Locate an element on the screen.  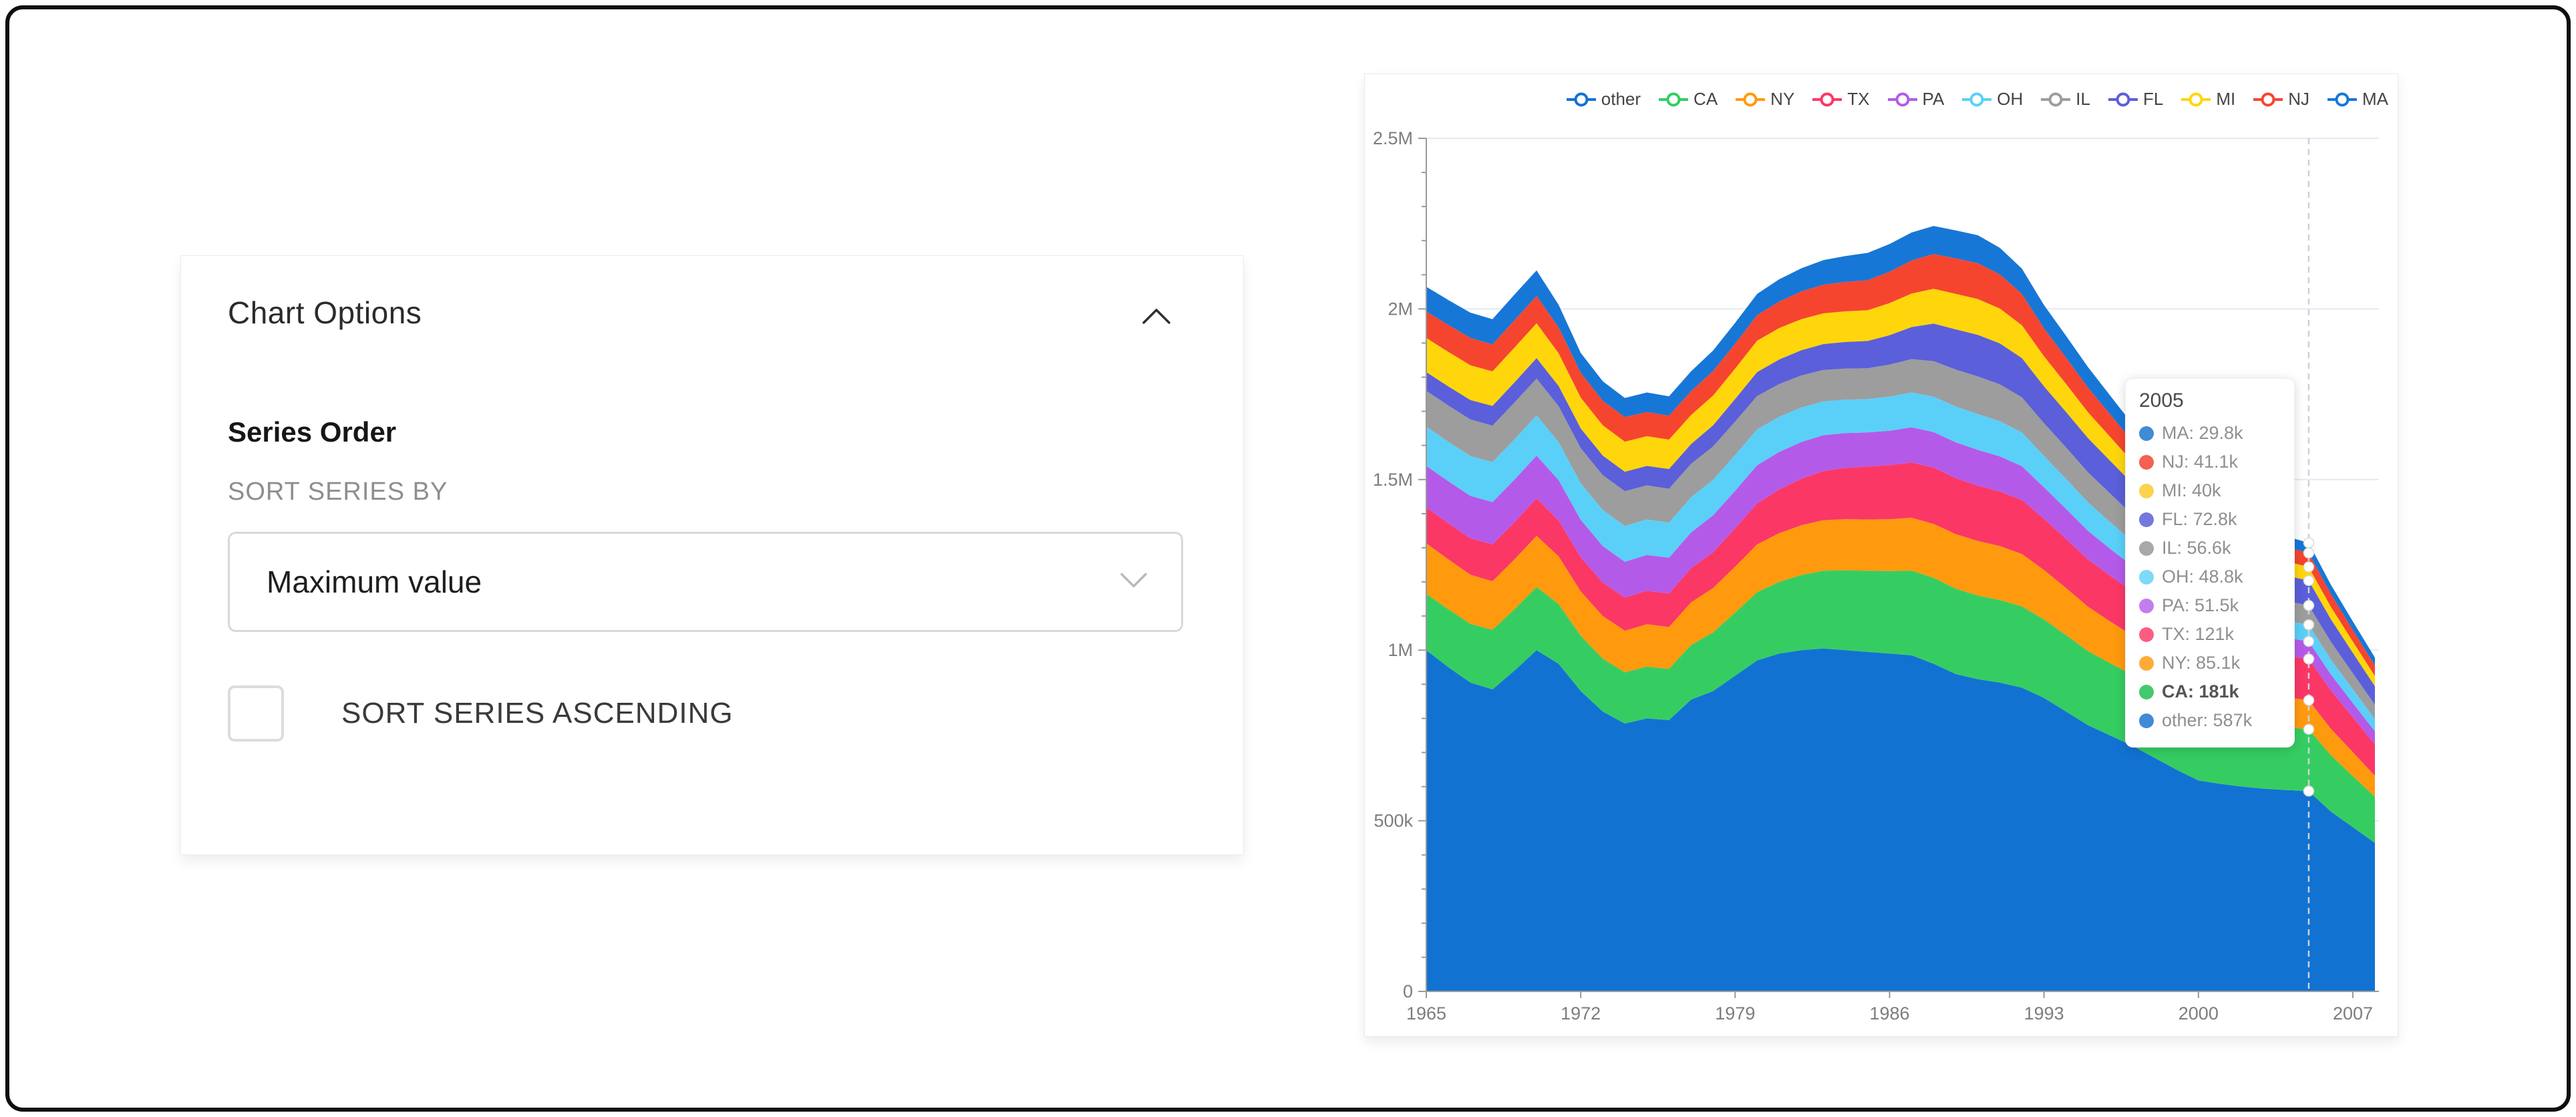
tooltip-row-CA: CA: 181k is located at coordinates (2210, 691).